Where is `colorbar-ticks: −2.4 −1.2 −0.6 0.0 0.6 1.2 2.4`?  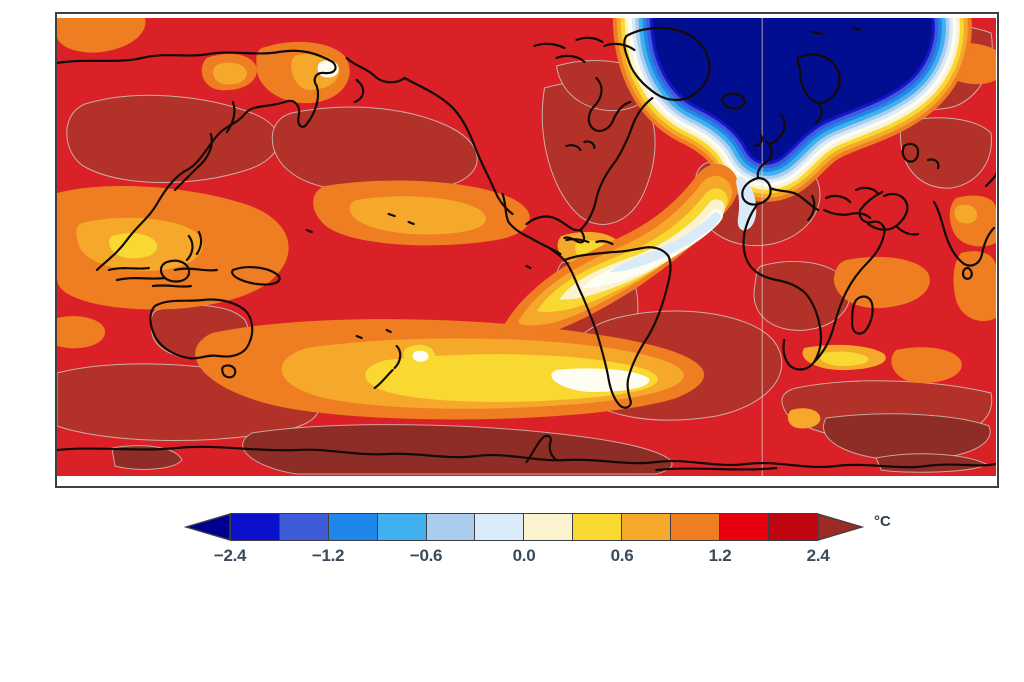
colorbar-ticks: −2.4 −1.2 −0.6 0.0 0.6 1.2 2.4 is located at coordinates (522, 557).